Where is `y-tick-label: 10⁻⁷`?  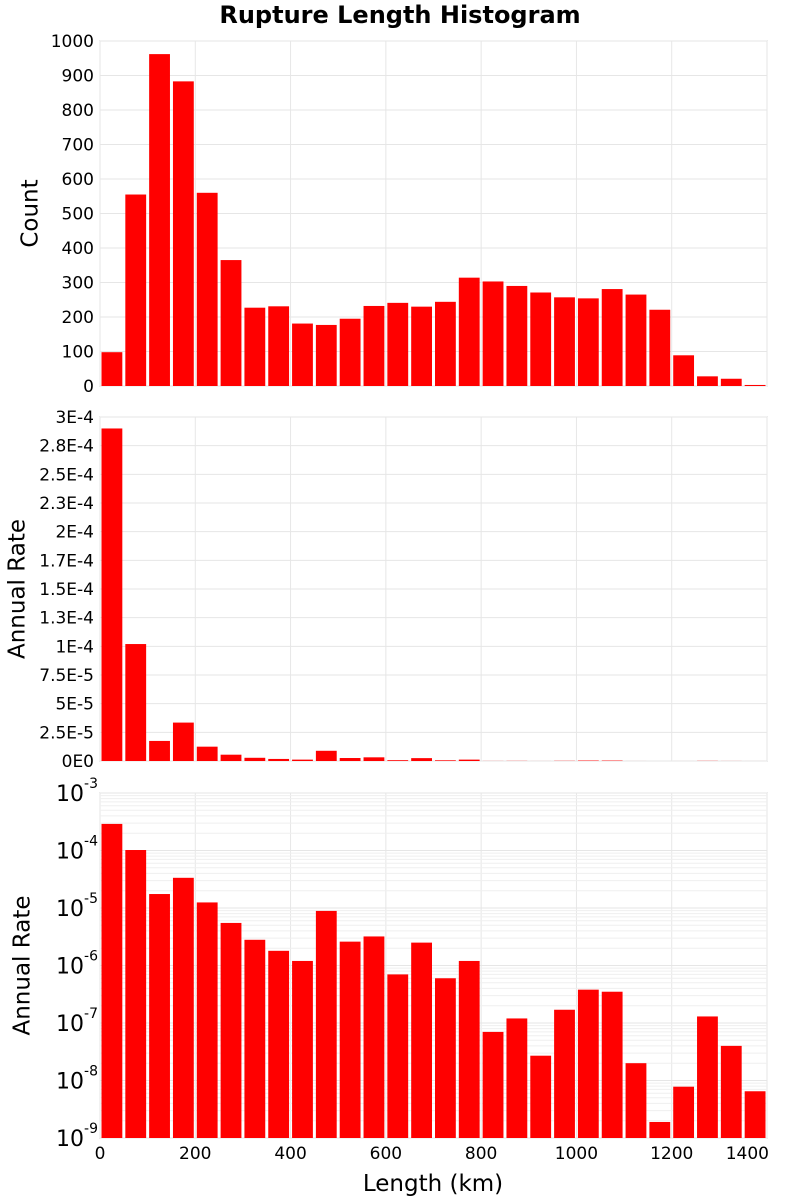
y-tick-label: 10⁻⁷ is located at coordinates (77, 1021).